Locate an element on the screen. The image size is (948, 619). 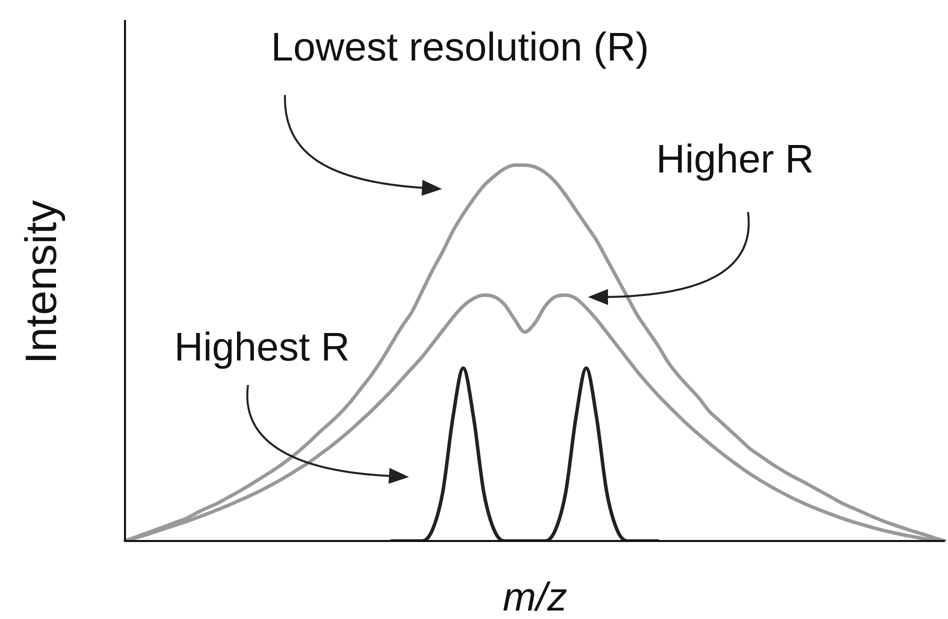
x-axis-title: m/z is located at coordinates (535, 597).